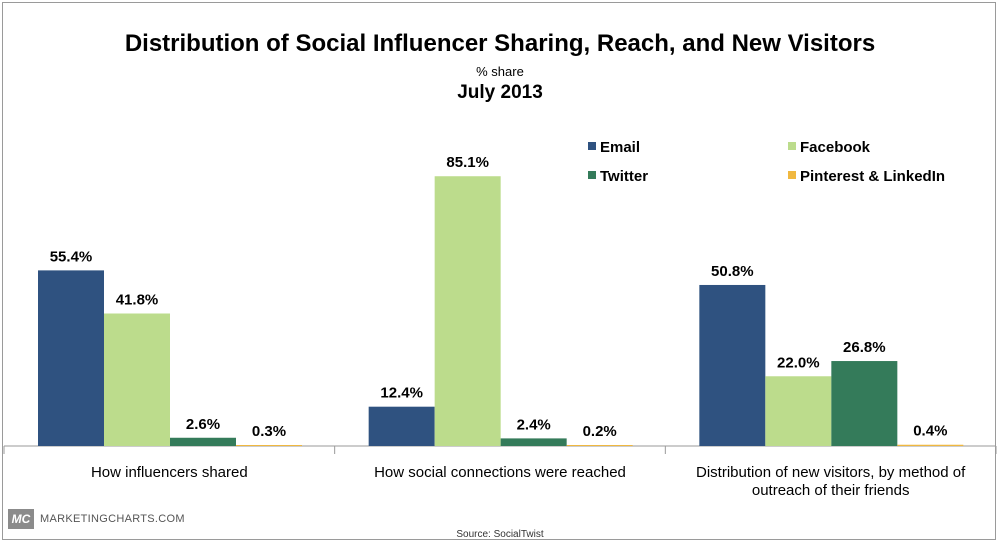 This screenshot has width=1000, height=545. Describe the element at coordinates (71, 256) in the screenshot. I see `data-label: 55.4%` at that location.